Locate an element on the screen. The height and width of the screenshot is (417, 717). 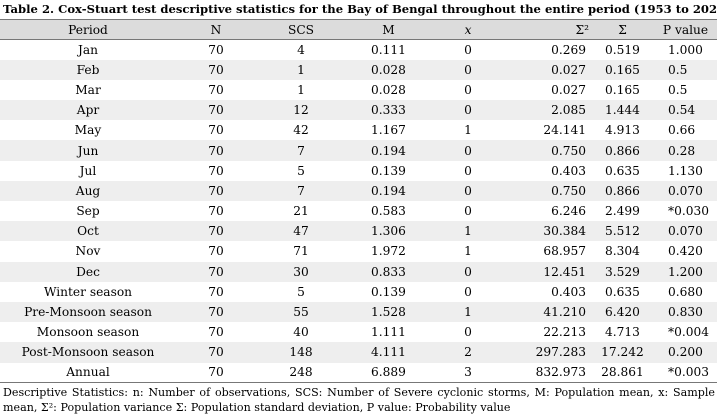
cell-period: Nov is located at coordinates (88, 251).